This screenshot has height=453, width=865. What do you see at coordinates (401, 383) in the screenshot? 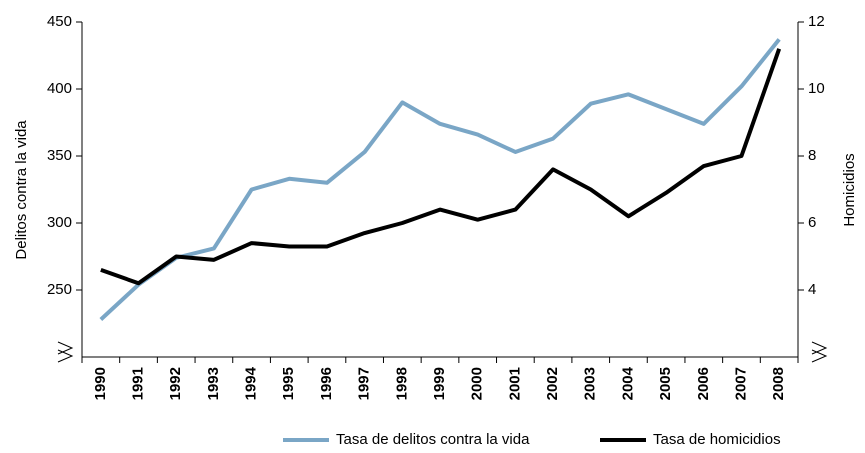
I see `x-tick-label: 1998` at bounding box center [401, 383].